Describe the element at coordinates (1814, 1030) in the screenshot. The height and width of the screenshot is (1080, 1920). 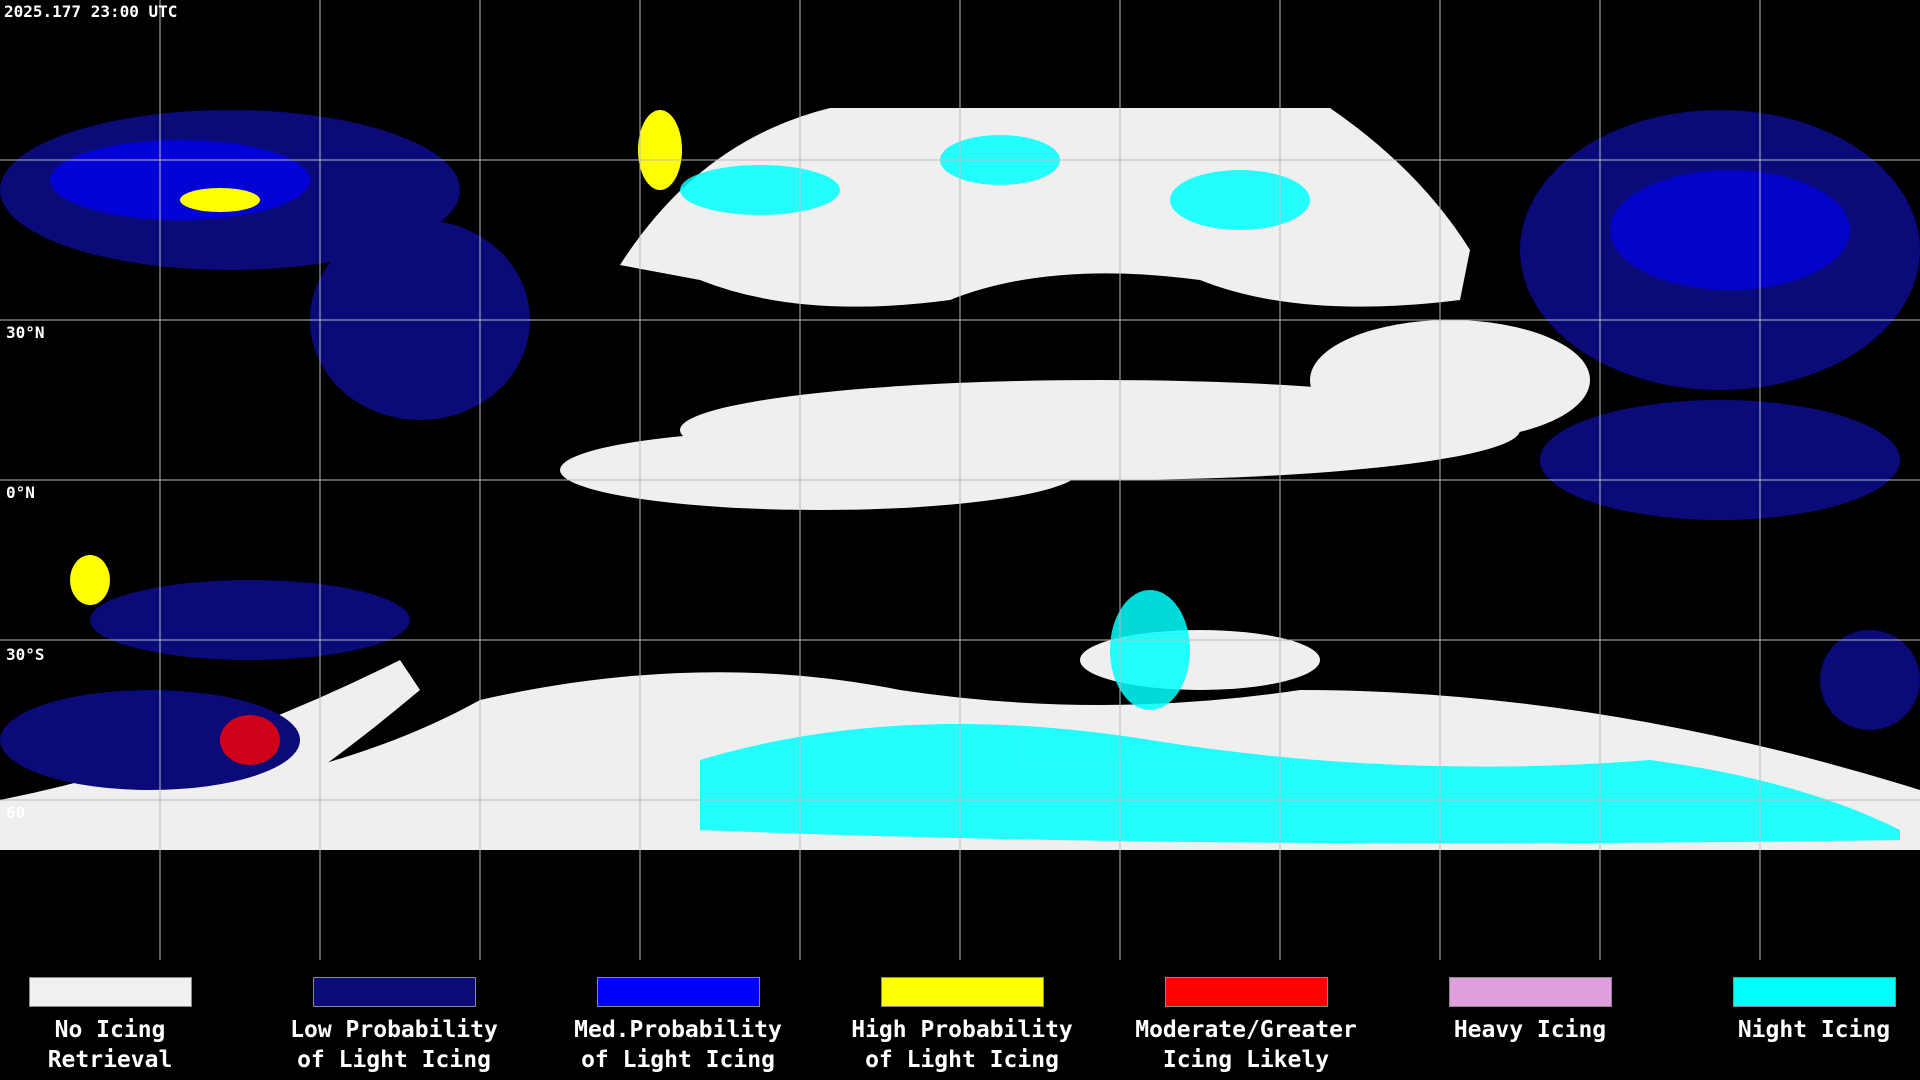
I see `legend-text: Night Icing` at that location.